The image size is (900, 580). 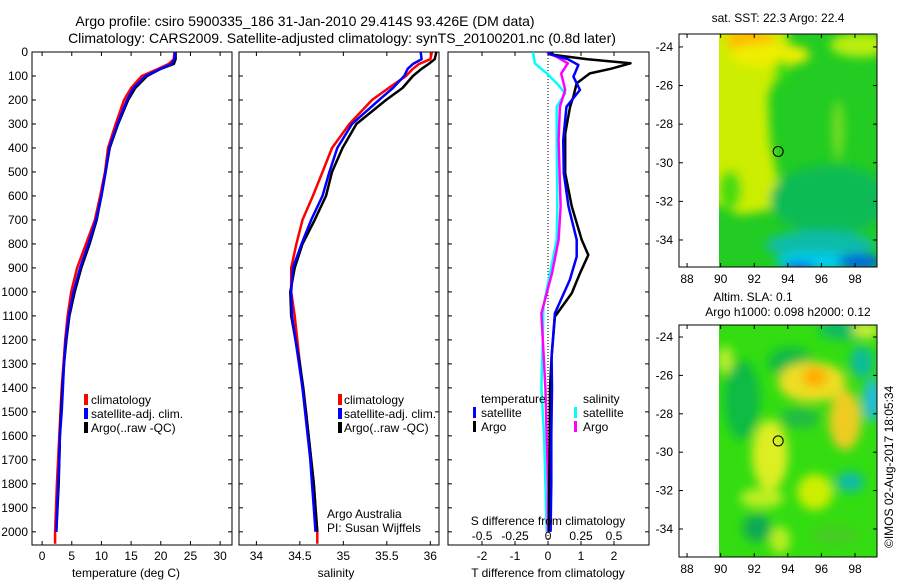 What do you see at coordinates (482, 536) in the screenshot?
I see `s-tick-label: -0.5` at bounding box center [482, 536].